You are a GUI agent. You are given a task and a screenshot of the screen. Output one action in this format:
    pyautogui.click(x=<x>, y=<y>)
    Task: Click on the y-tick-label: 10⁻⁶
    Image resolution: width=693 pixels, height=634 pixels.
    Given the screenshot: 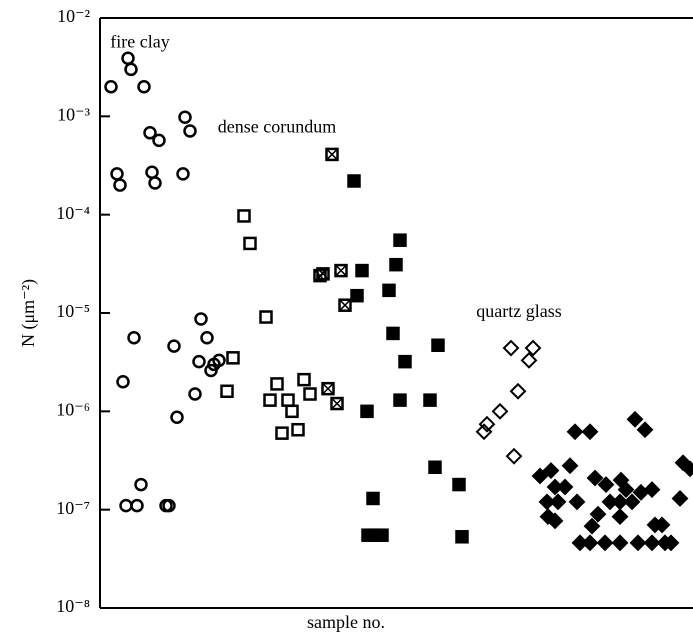 What is the action you would take?
    pyautogui.click(x=73, y=409)
    